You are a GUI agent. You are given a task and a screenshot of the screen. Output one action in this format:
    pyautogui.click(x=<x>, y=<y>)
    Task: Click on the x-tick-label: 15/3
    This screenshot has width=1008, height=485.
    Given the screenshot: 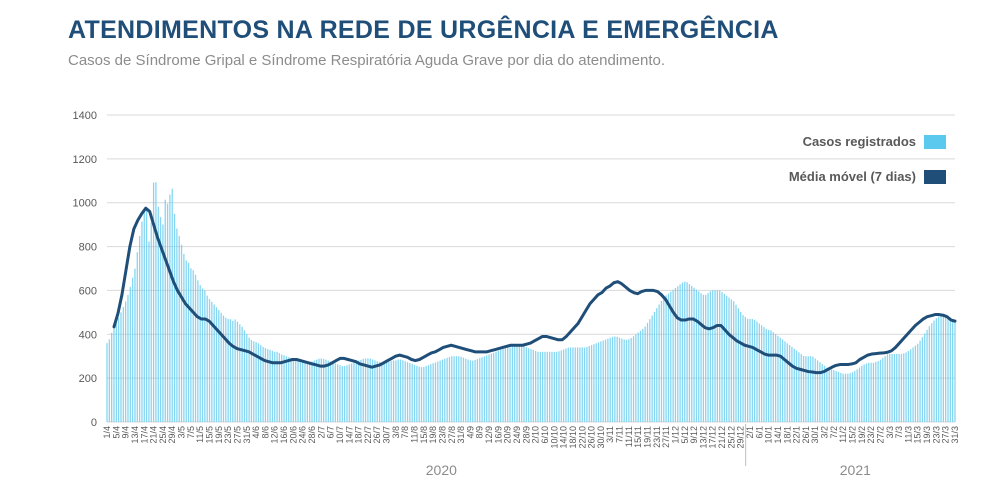 What is the action you would take?
    pyautogui.click(x=918, y=435)
    